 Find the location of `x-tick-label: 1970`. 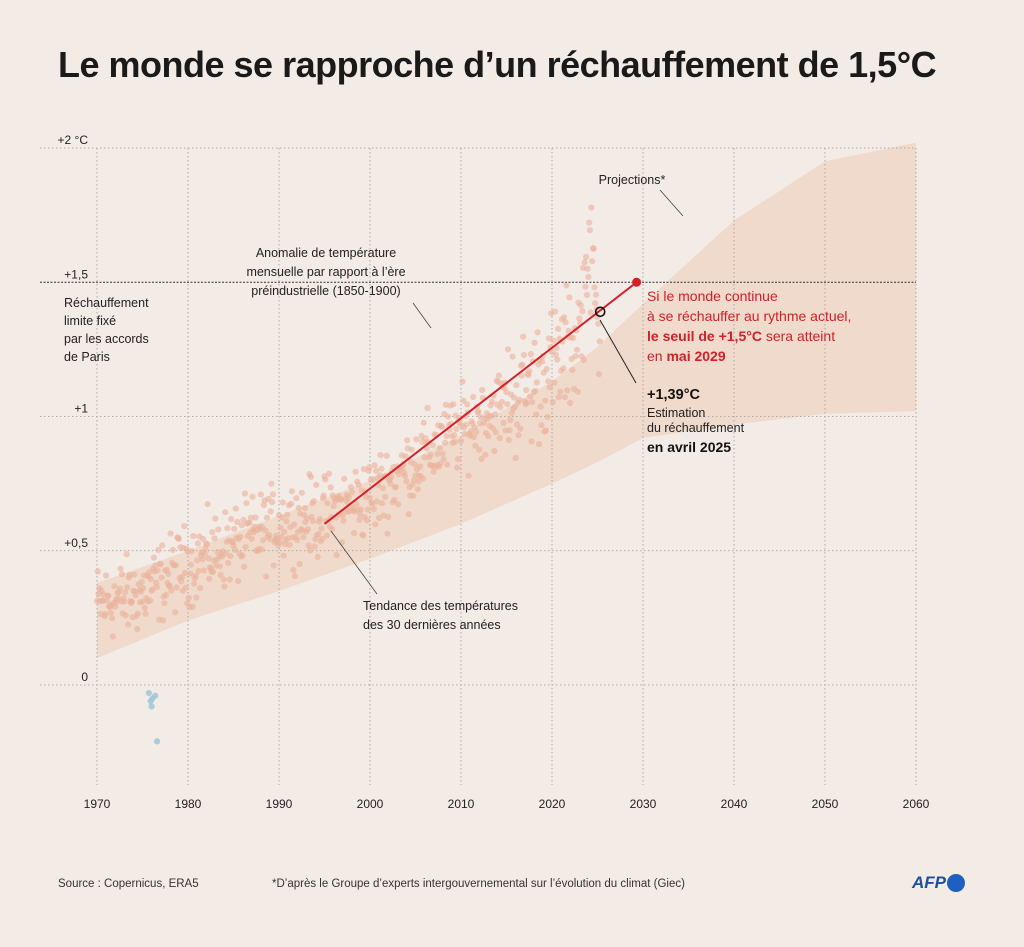

x-tick-label: 1970 is located at coordinates (97, 804).